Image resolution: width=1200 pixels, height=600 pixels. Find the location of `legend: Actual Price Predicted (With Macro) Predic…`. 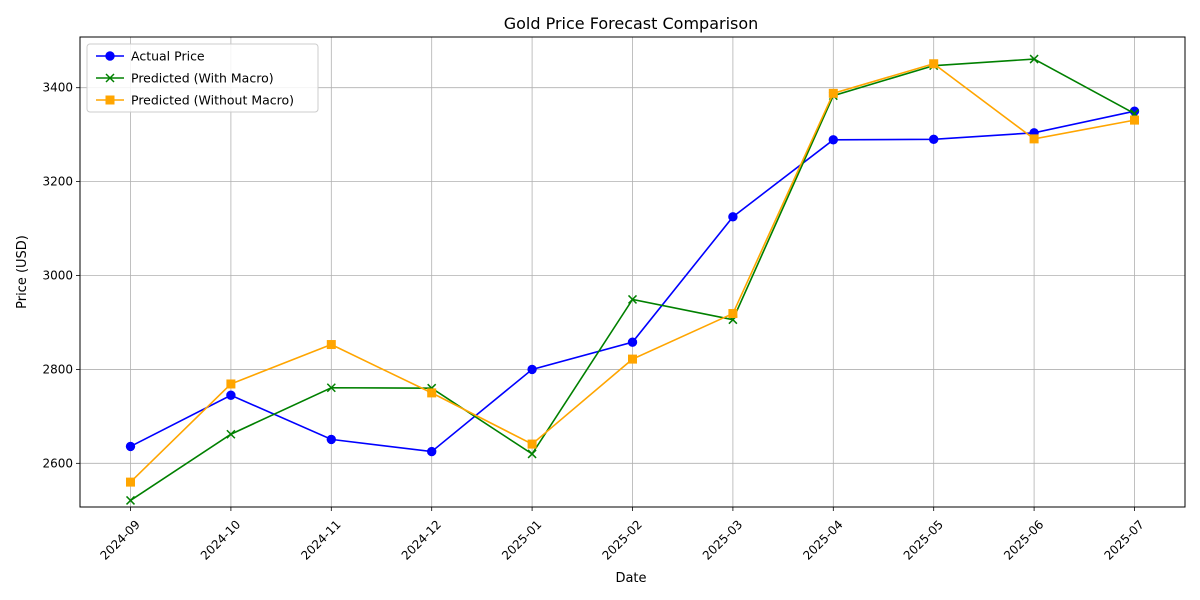

legend: Actual Price Predicted (With Macro) Predic… is located at coordinates (202, 78).